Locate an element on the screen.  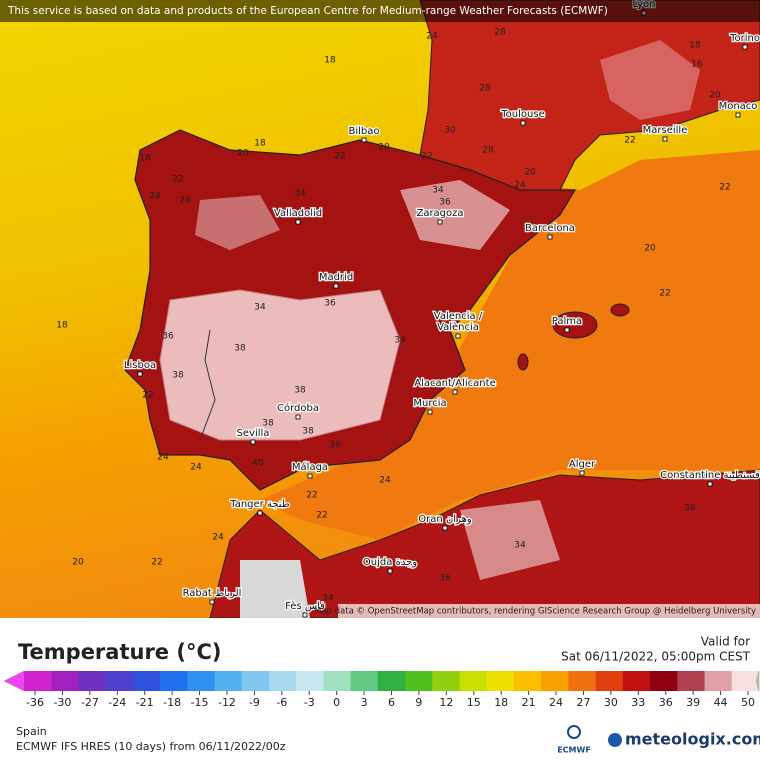
colorbar-tick-label: -30 is located at coordinates (62, 702).